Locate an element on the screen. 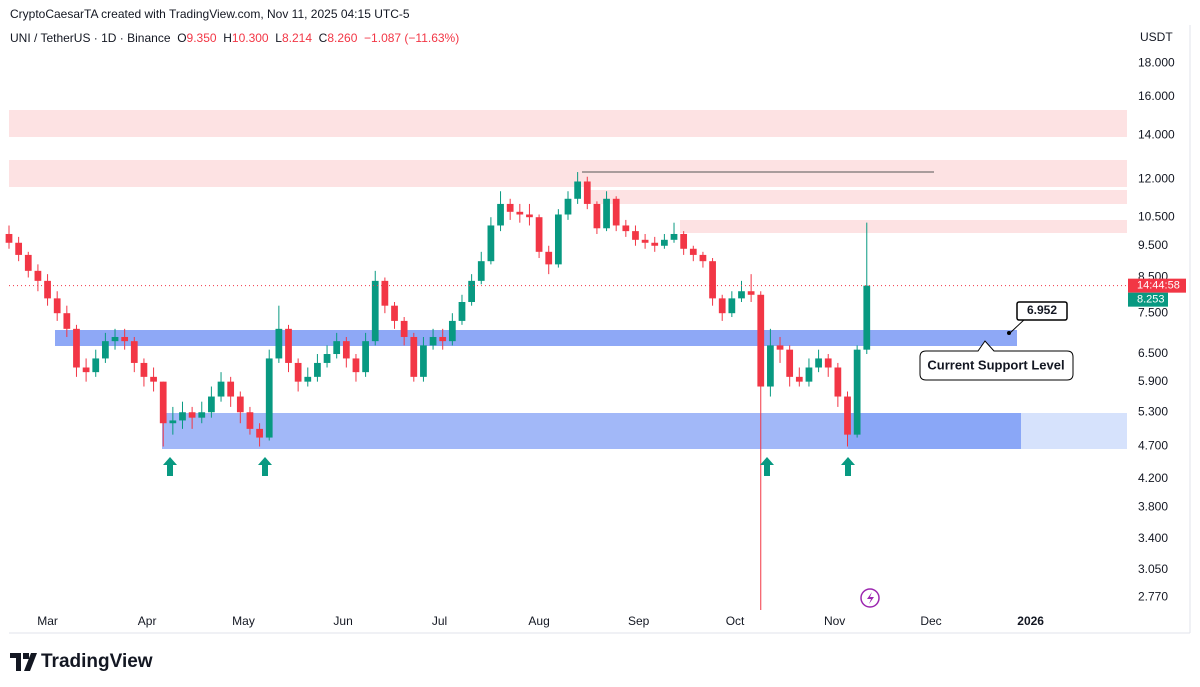  y-tick-label: 4.700 is located at coordinates (1153, 446).